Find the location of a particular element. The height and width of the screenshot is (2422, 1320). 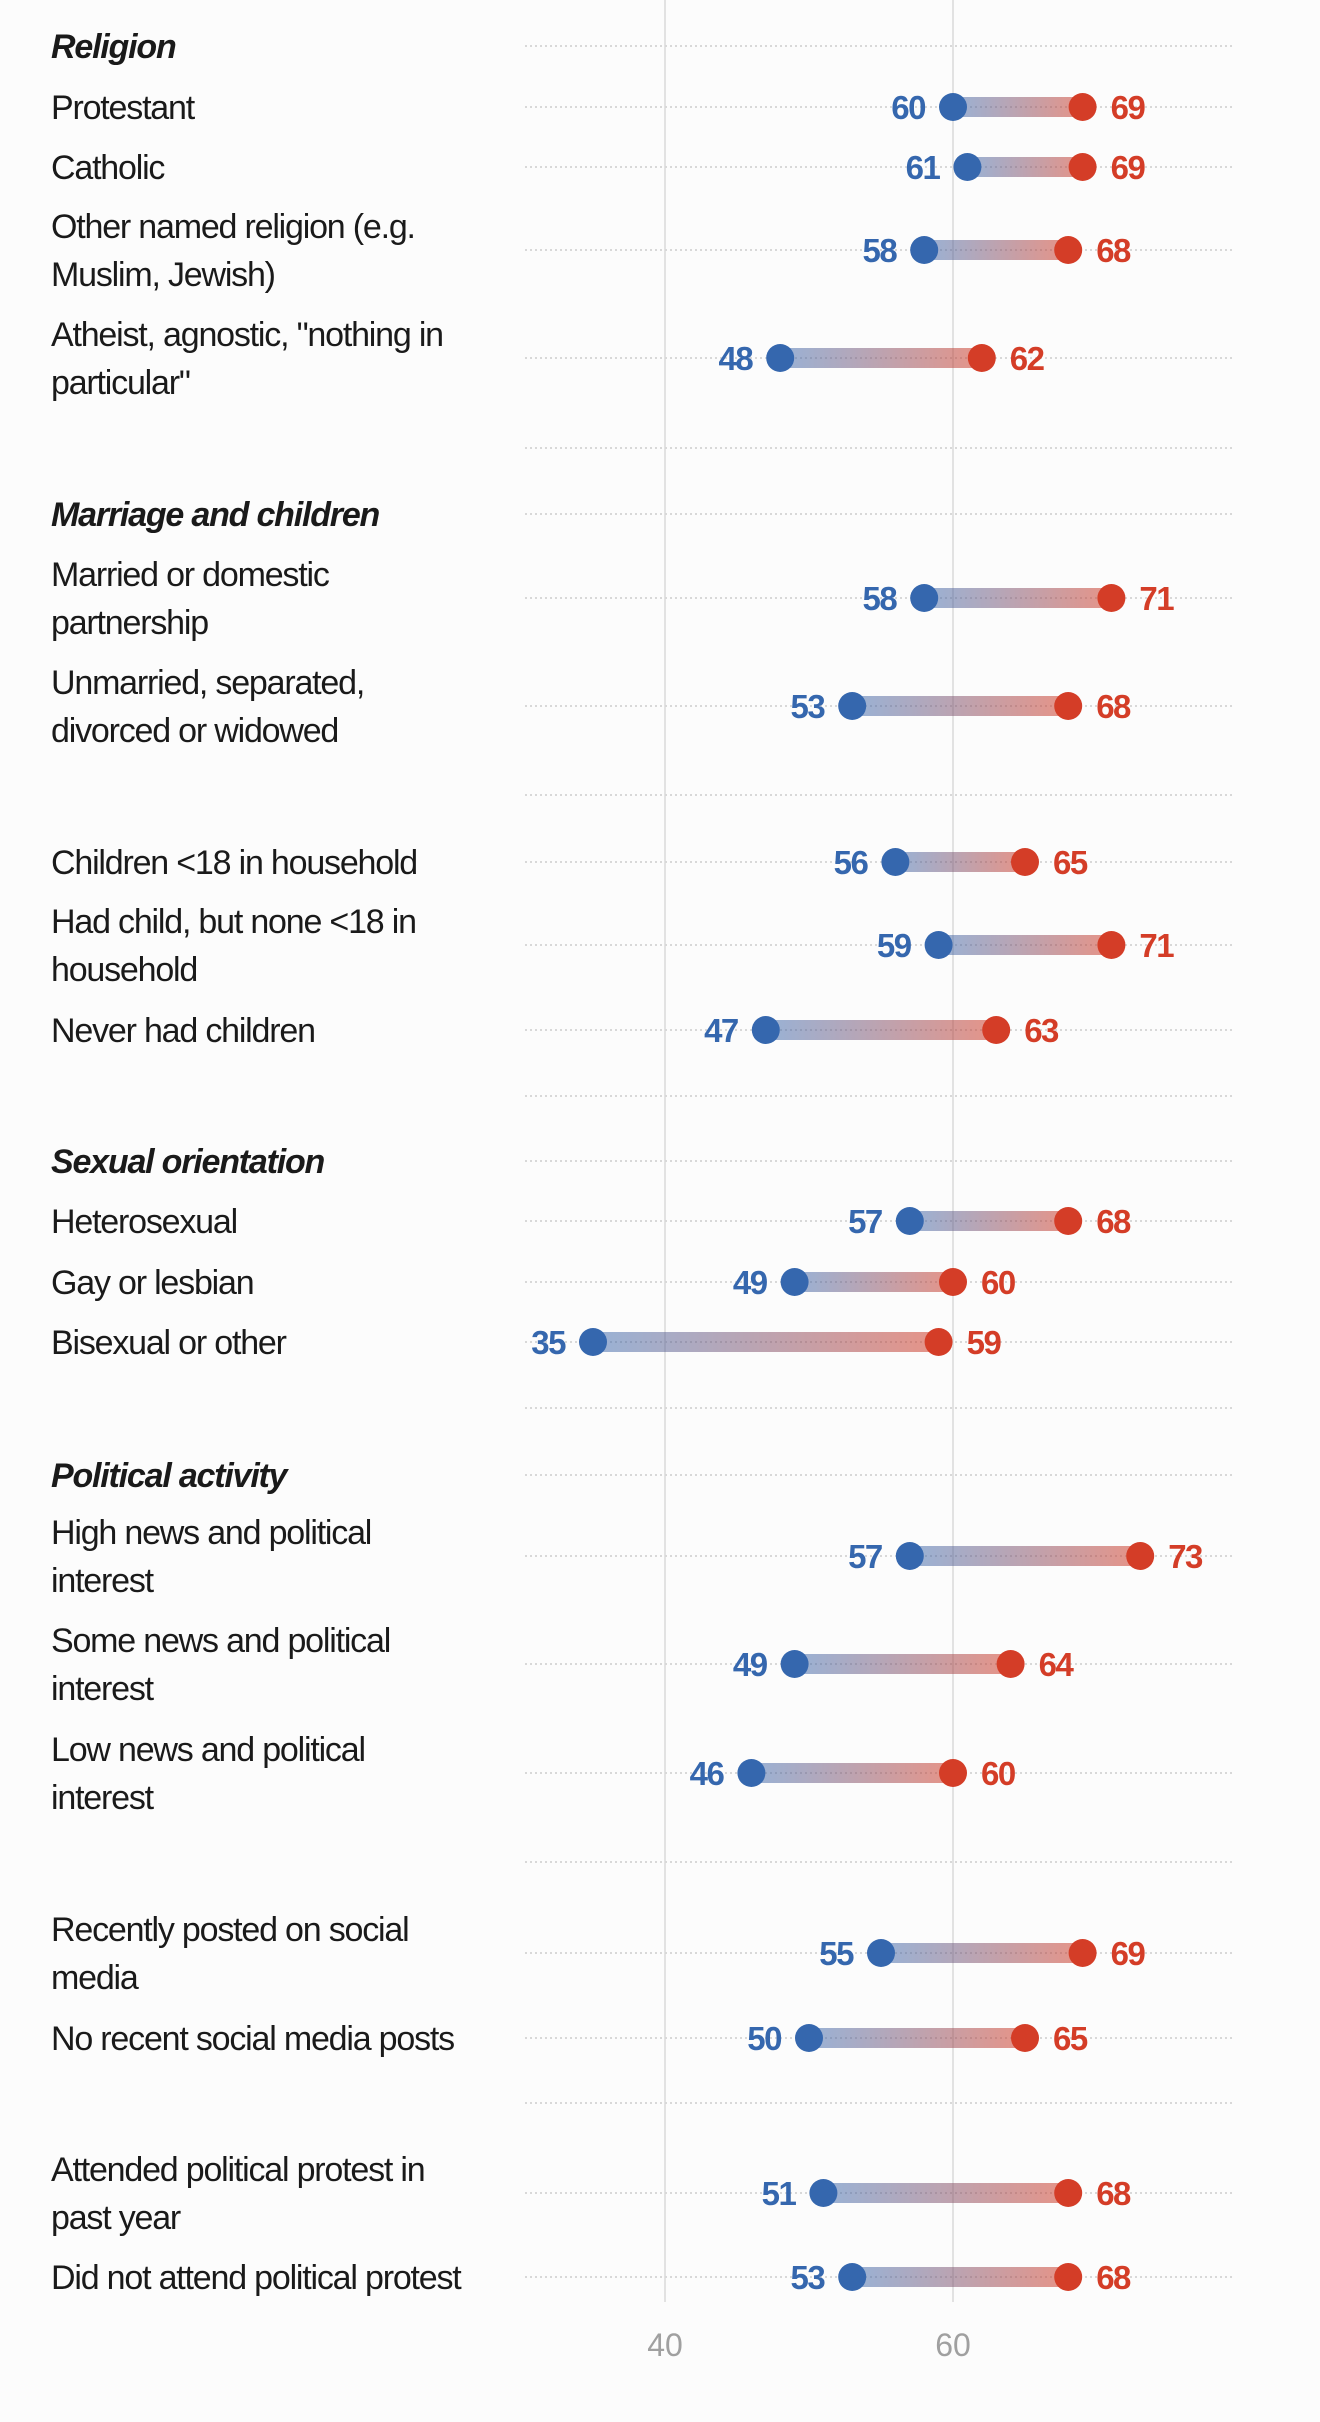

label-line: partnership is located at coordinates (129, 623).